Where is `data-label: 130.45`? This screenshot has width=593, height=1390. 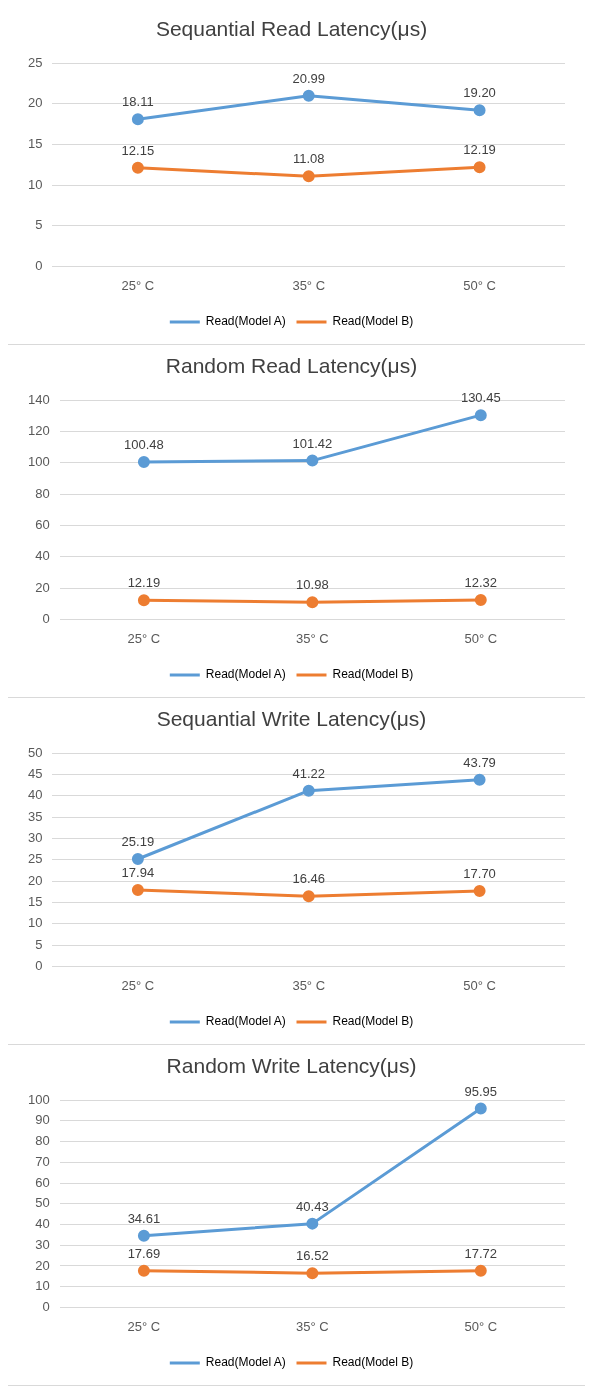 data-label: 130.45 is located at coordinates (480, 398).